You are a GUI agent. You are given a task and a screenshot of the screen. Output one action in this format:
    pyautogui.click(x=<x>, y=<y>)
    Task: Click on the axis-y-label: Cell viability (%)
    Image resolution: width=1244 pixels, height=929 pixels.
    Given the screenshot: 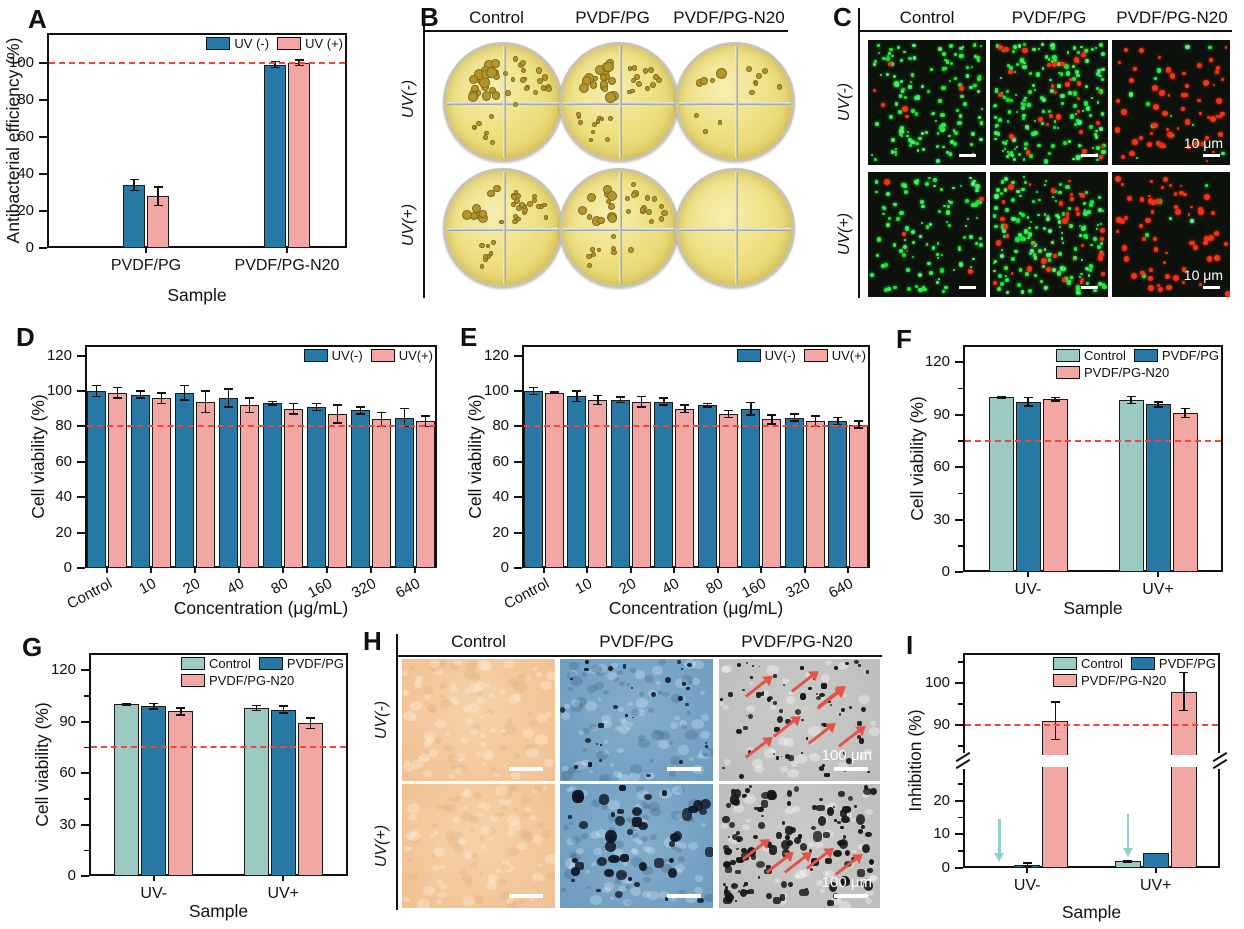 What is the action you would take?
    pyautogui.click(x=41, y=764)
    